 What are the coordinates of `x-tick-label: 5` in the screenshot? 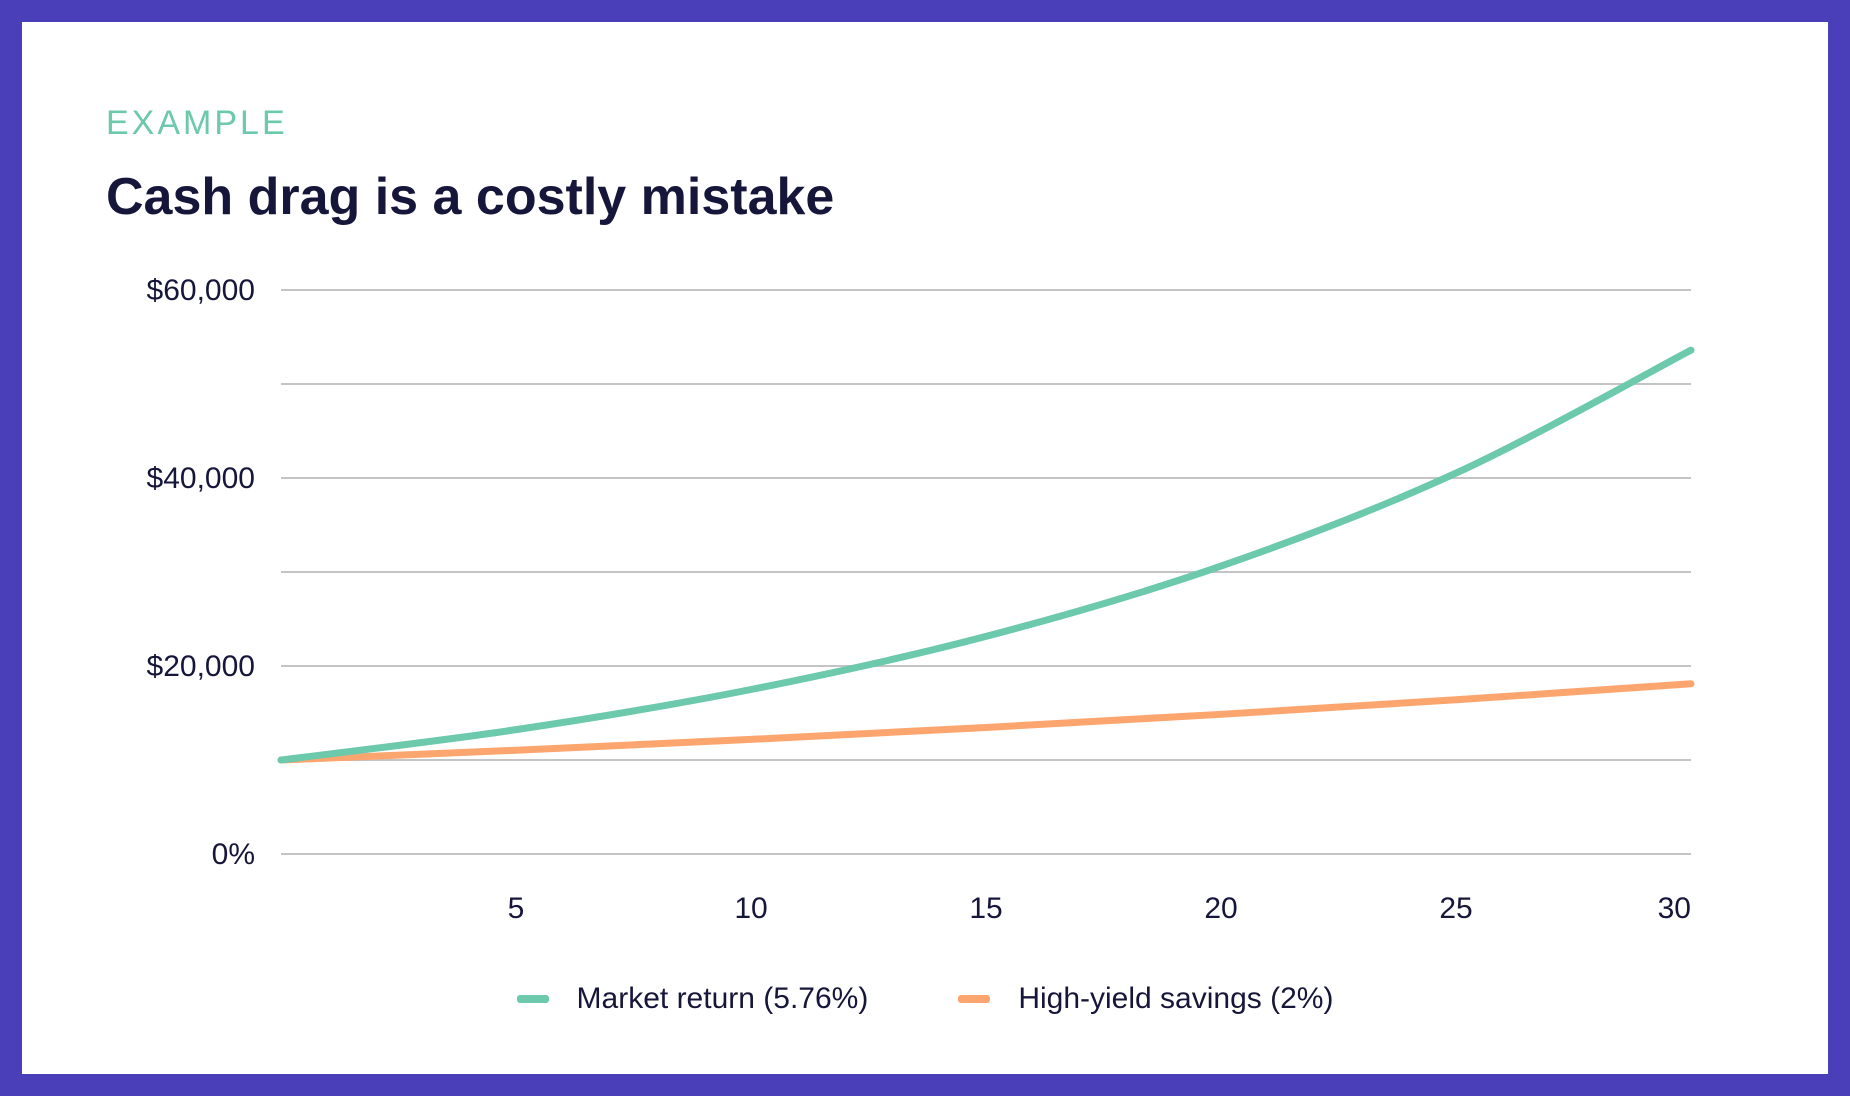 It's located at (516, 908).